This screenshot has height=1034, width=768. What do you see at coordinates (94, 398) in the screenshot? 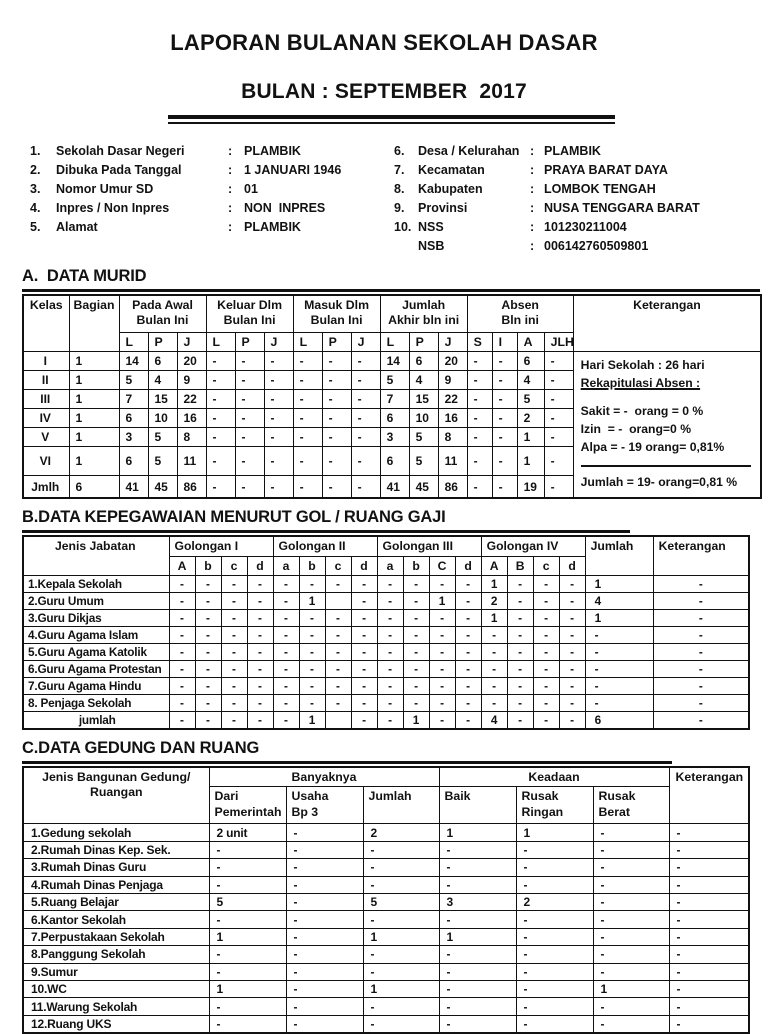
I see `cell: 1` at bounding box center [94, 398].